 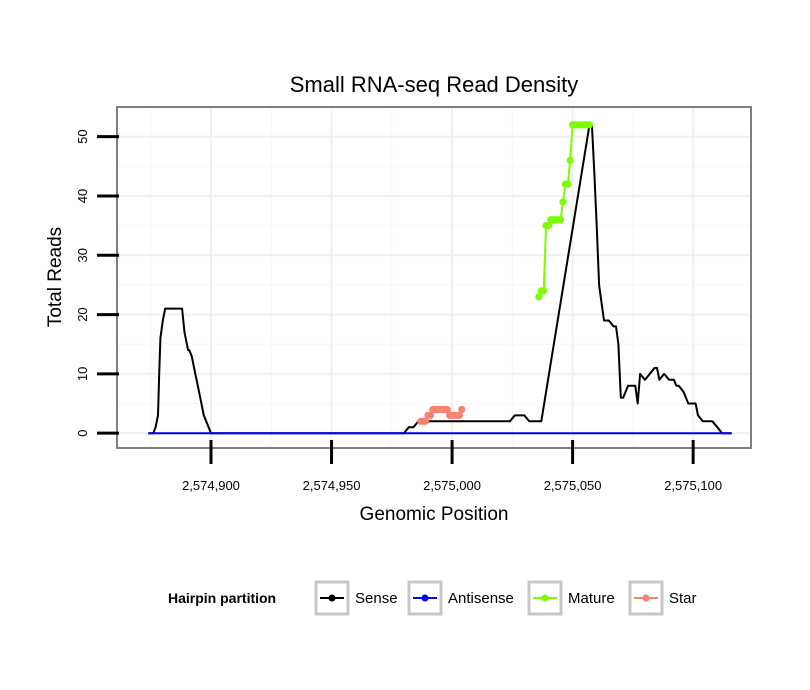 What do you see at coordinates (82, 314) in the screenshot?
I see `y-tick-label: 20` at bounding box center [82, 314].